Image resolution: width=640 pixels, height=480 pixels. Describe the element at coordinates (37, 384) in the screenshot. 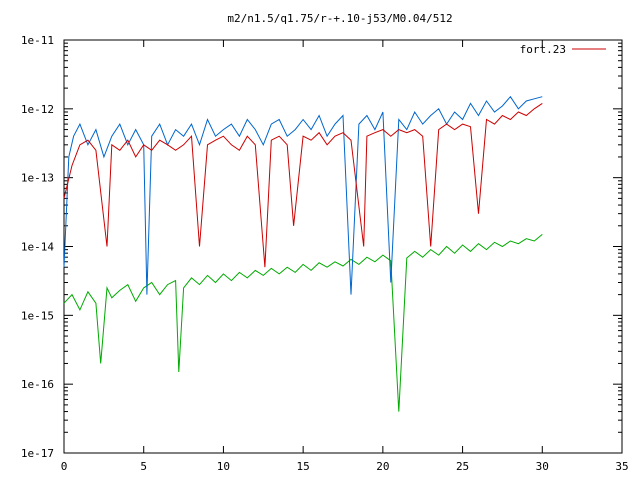

I see `y-tick-label: 1e-16` at that location.